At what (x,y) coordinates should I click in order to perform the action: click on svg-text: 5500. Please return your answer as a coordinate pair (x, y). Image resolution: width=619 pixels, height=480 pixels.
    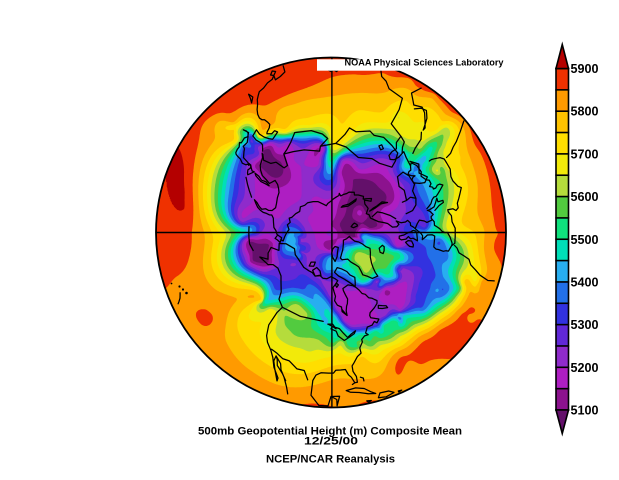
    Looking at the image, I should click on (585, 240).